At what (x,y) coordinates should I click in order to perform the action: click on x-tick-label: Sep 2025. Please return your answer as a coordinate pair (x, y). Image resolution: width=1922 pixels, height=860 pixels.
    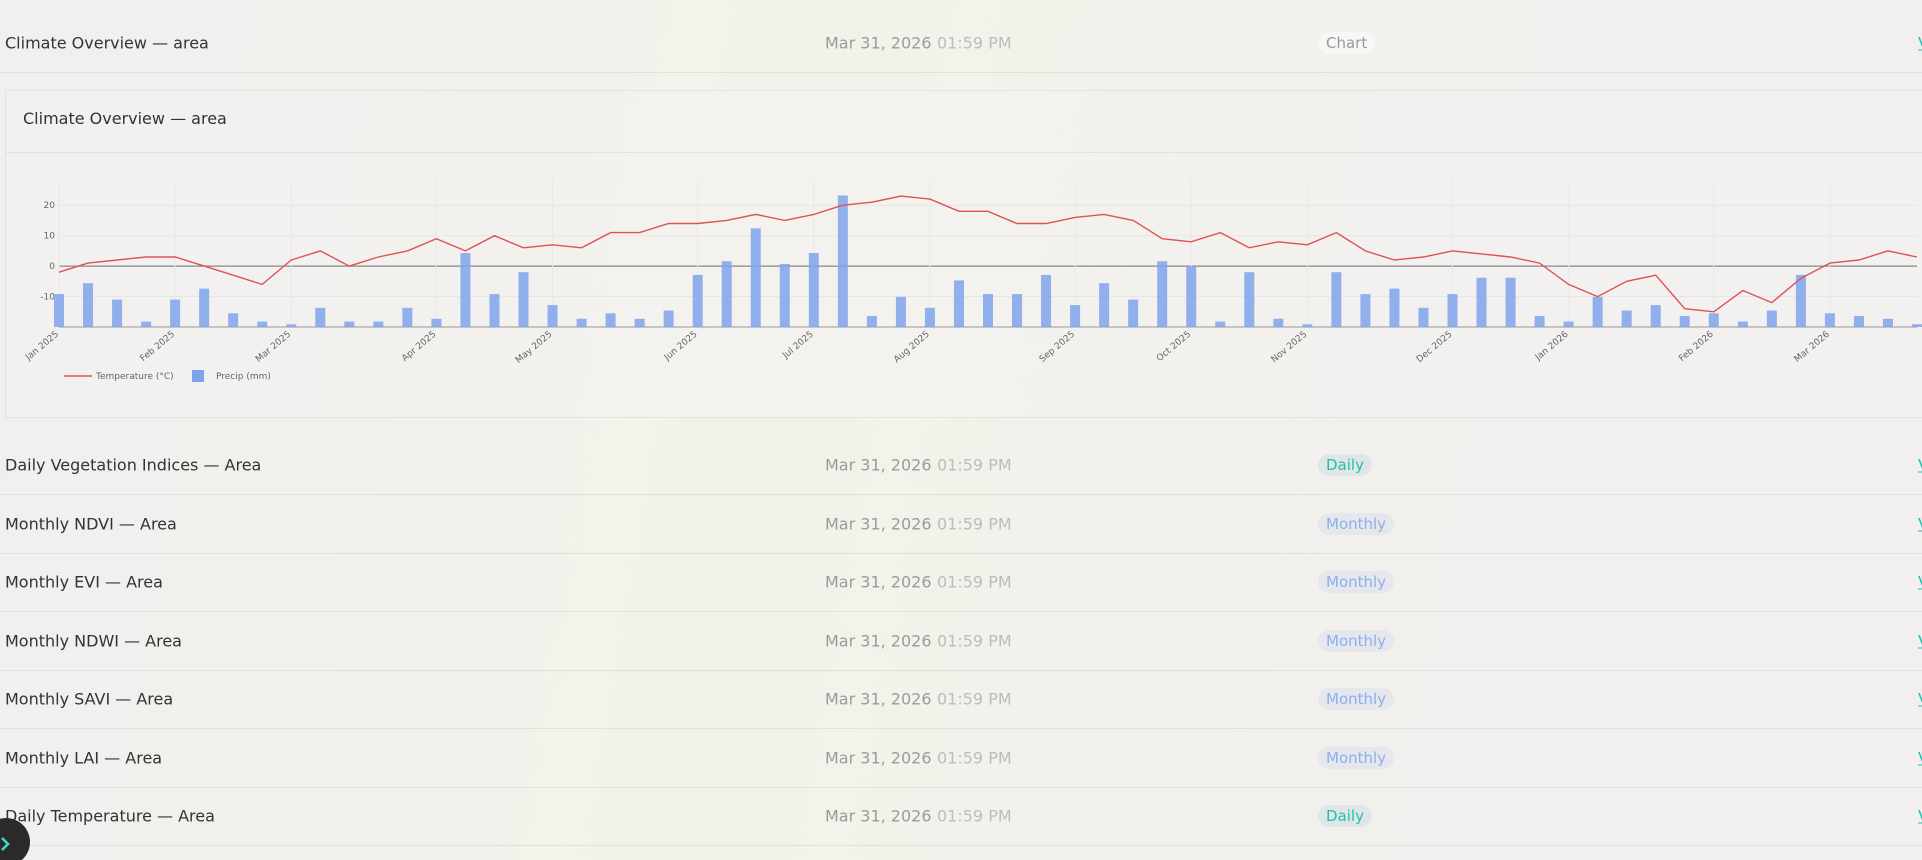
    Looking at the image, I should click on (1057, 347).